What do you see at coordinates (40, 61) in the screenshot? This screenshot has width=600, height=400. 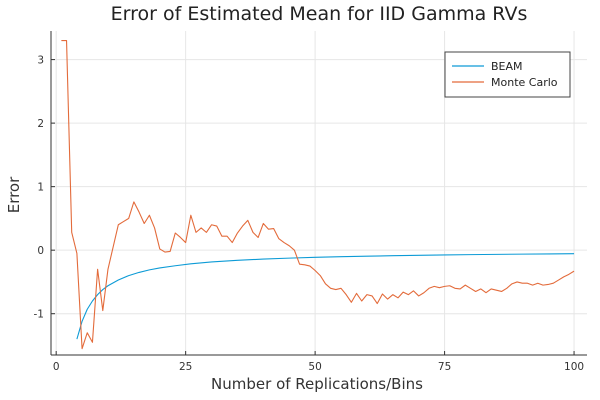 I see `y-tick-label: 3` at bounding box center [40, 61].